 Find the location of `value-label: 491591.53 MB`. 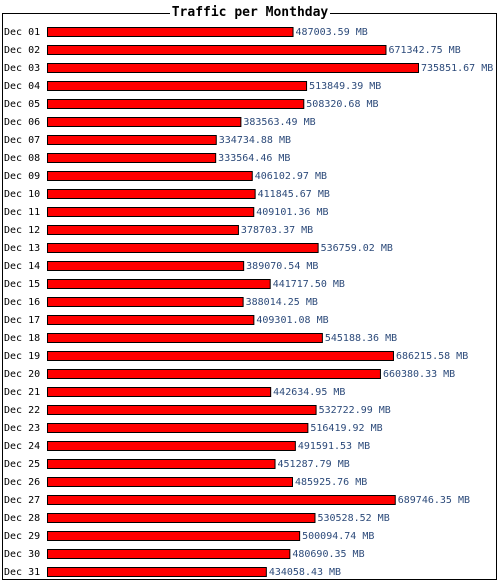

value-label: 491591.53 MB is located at coordinates (334, 446).